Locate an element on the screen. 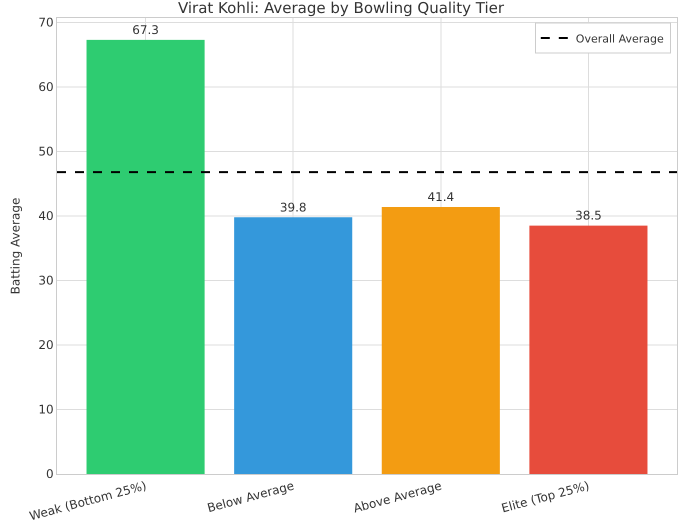 The height and width of the screenshot is (527, 682). y-tick-label: 10 is located at coordinates (46, 409).